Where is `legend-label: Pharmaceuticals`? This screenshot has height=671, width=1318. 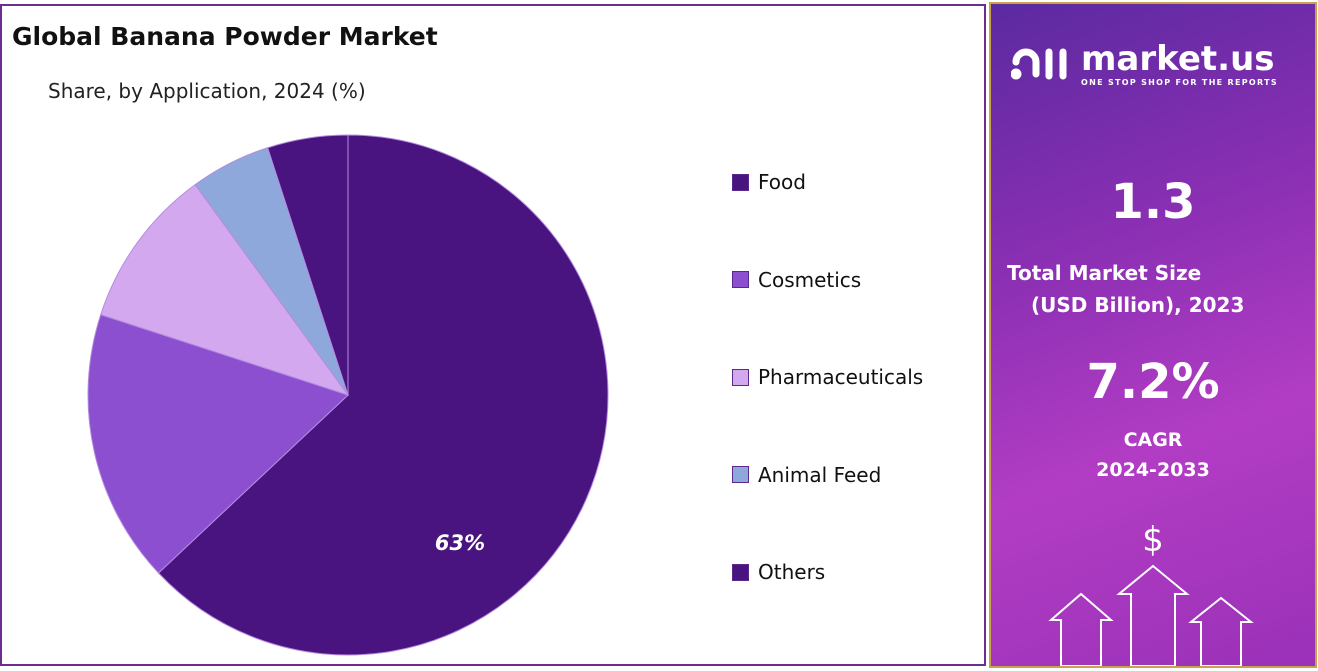
legend-label: Pharmaceuticals is located at coordinates (841, 377).